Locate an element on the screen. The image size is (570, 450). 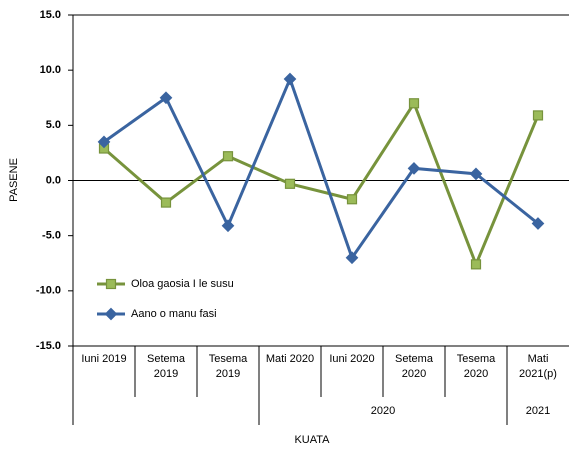
x-tick-label: Tesema 2020 is located at coordinates (476, 366).